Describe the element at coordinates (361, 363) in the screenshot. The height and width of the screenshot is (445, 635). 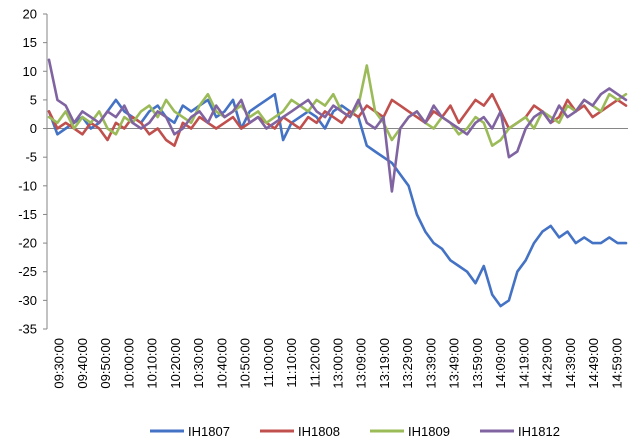
I see `x-tick-label: 13:09:00` at that location.